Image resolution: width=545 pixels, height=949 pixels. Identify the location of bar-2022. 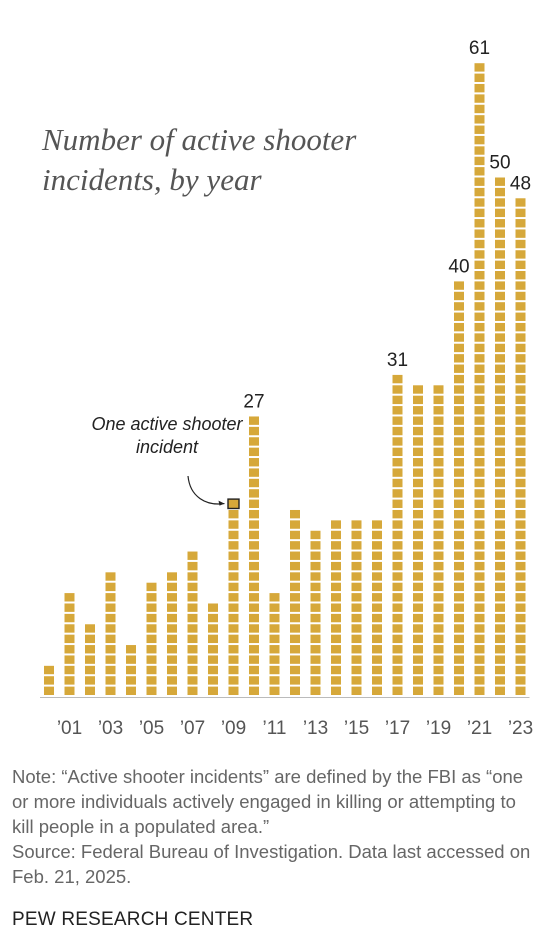
(500, 436).